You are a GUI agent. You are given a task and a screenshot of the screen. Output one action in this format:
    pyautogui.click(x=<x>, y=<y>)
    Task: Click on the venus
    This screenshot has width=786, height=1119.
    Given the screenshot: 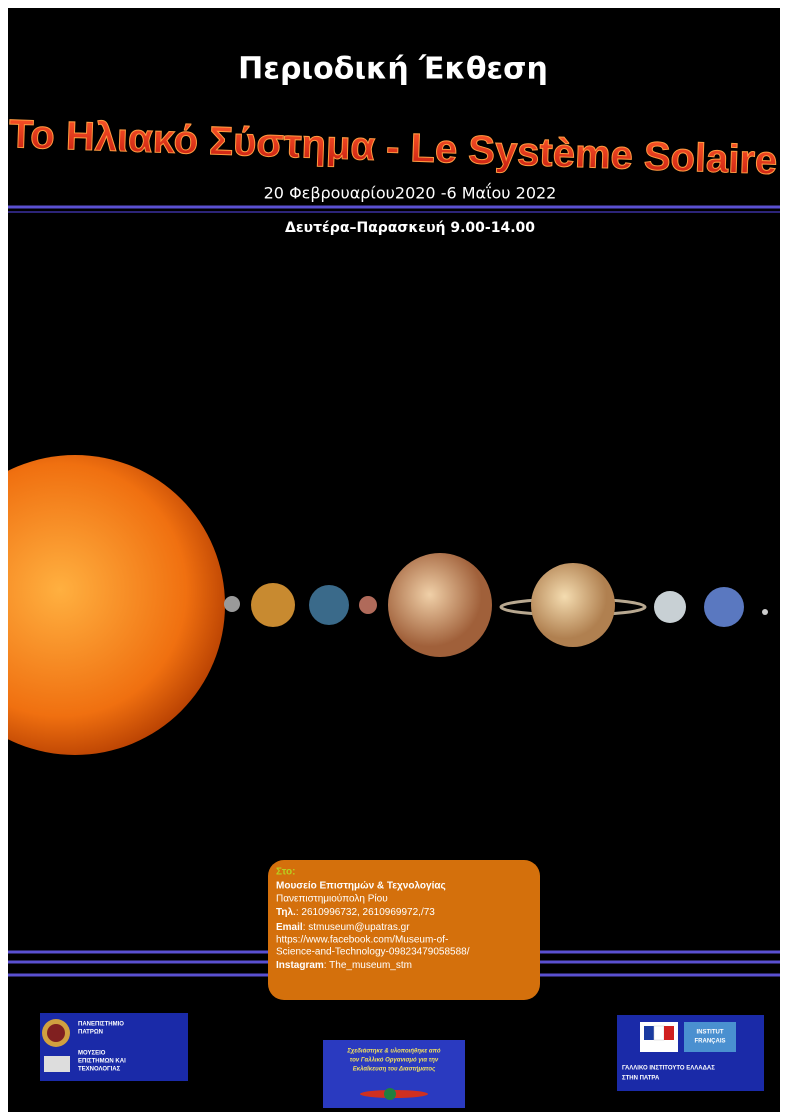 What is the action you would take?
    pyautogui.click(x=273, y=605)
    